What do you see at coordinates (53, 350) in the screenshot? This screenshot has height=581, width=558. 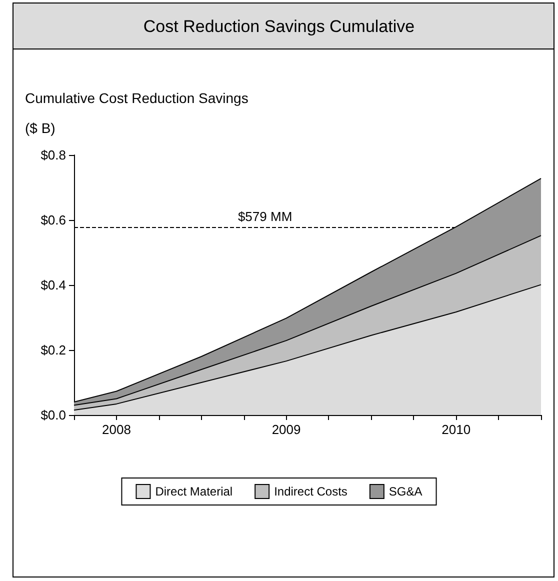 I see `y-tick-label: $0.2` at bounding box center [53, 350].